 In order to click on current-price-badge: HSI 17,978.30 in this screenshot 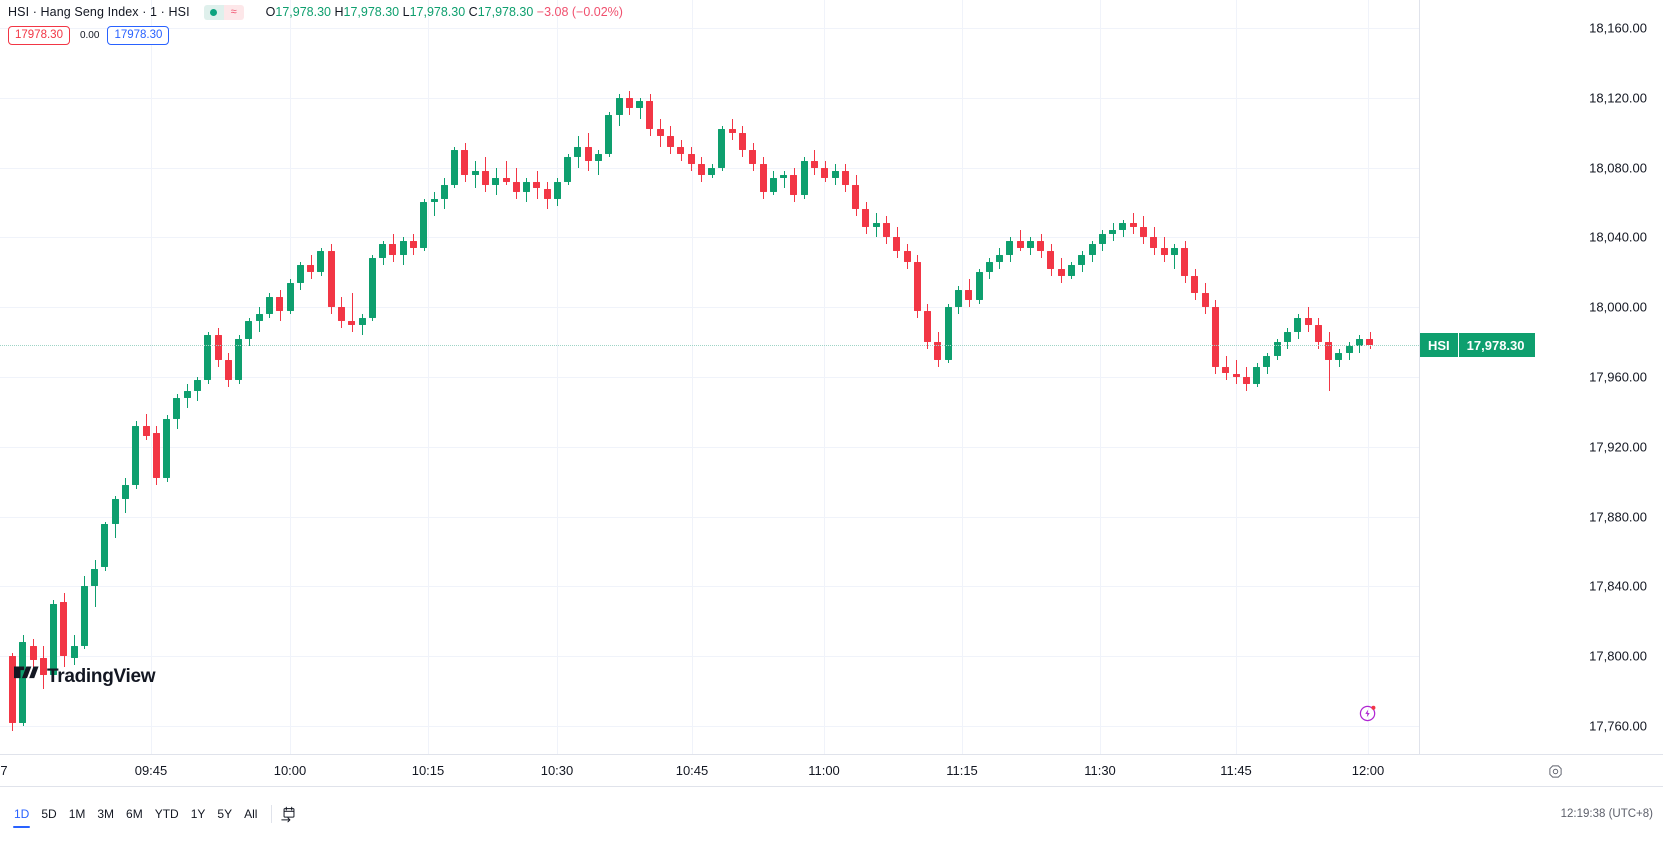, I will do `click(1477, 345)`.